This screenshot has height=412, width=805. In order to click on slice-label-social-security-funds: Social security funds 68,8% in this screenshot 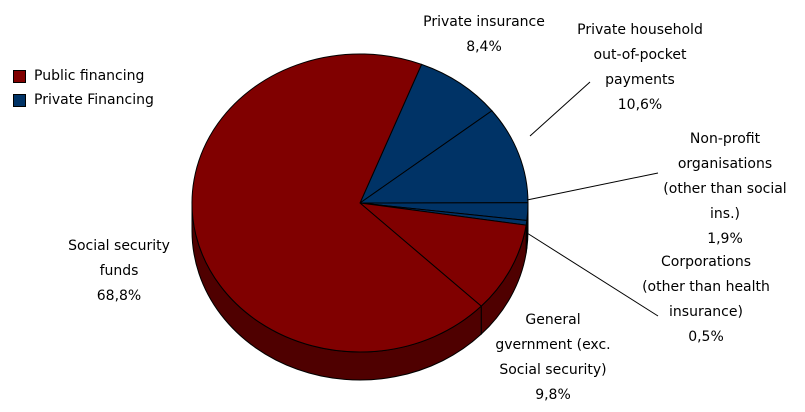, I will do `click(119, 271)`.